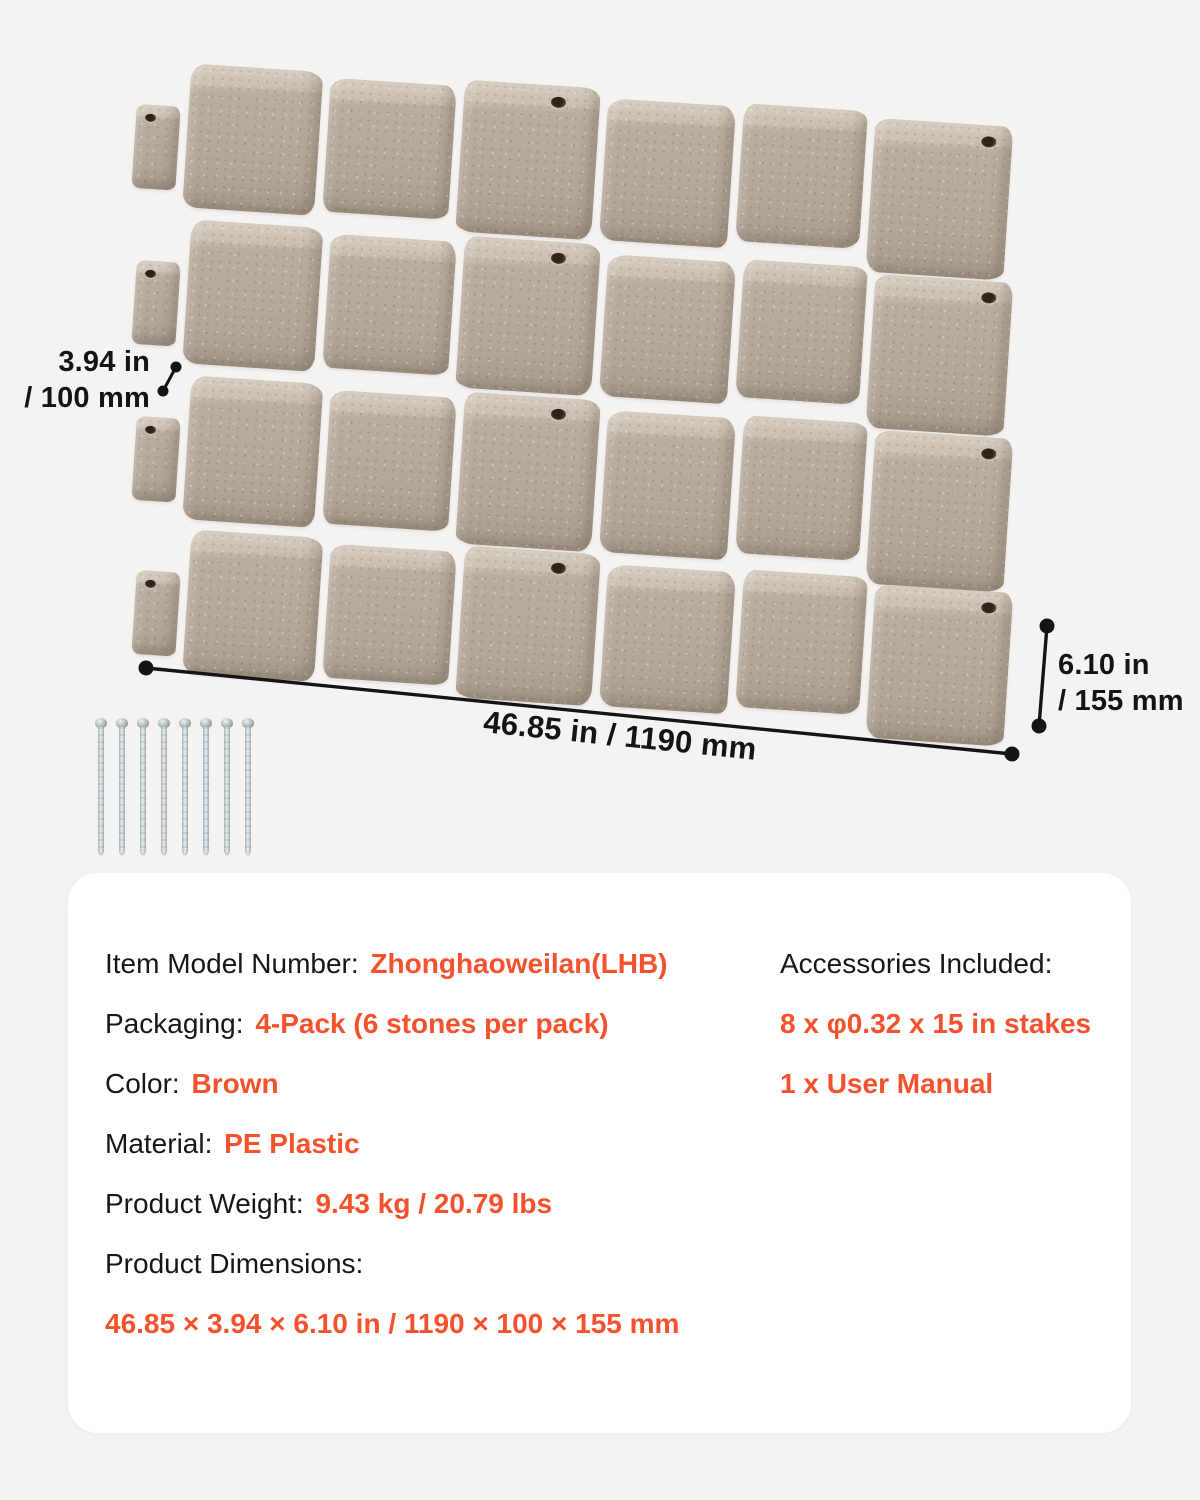 Image resolution: width=1200 pixels, height=1500 pixels. What do you see at coordinates (234, 1263) in the screenshot?
I see `spec-label: Product Dimensions:` at bounding box center [234, 1263].